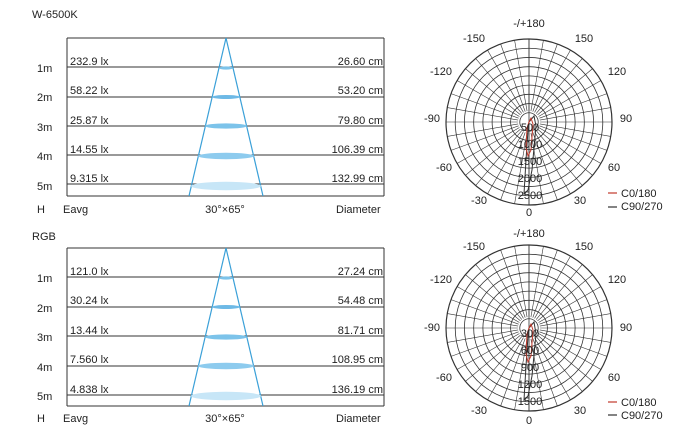 The image size is (688, 432). Describe the element at coordinates (530, 128) in the screenshot. I see `ring-label: 500` at that location.